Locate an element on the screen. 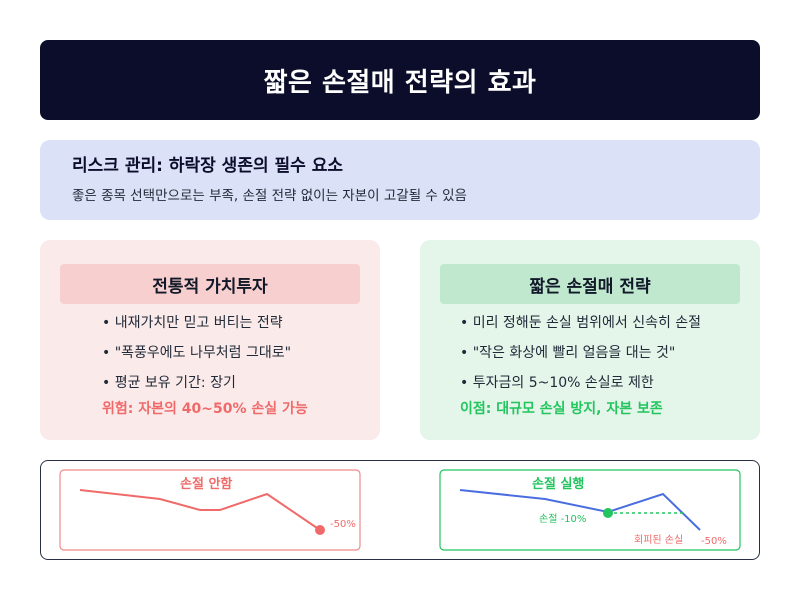  avoided-loss-value: -50% is located at coordinates (714, 541).